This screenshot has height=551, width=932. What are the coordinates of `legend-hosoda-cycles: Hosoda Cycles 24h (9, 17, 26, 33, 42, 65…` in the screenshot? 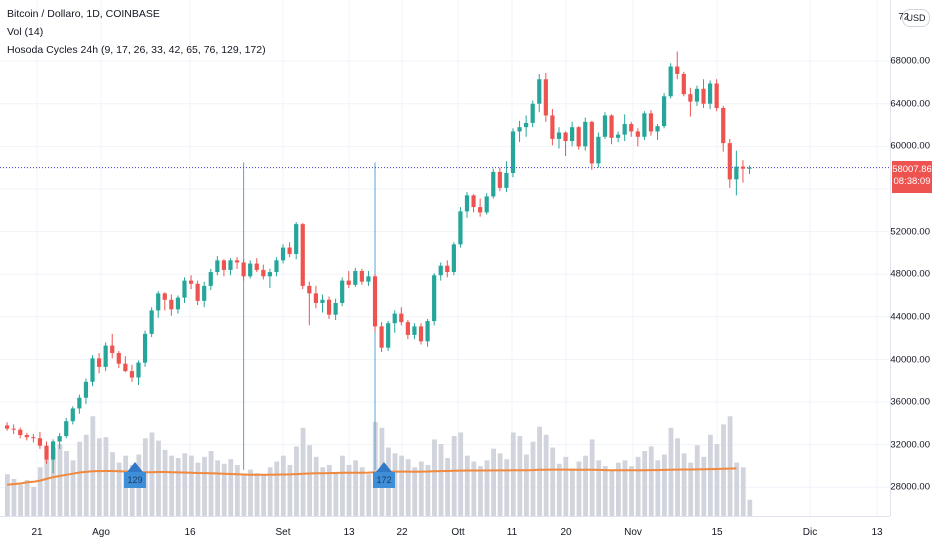 It's located at (136, 50).